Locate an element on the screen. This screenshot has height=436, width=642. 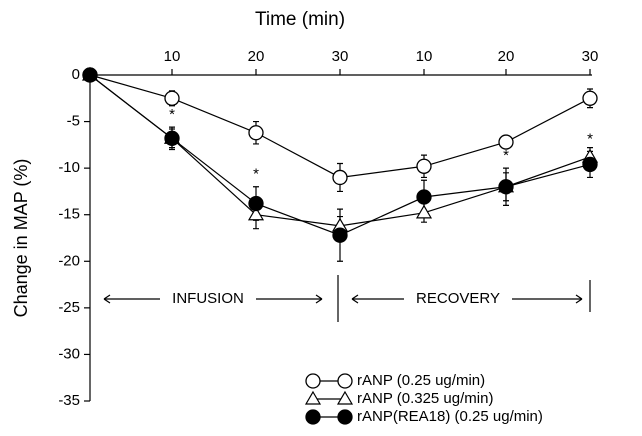
legend-label: rANP (0.25 ug/min) is located at coordinates (421, 380).